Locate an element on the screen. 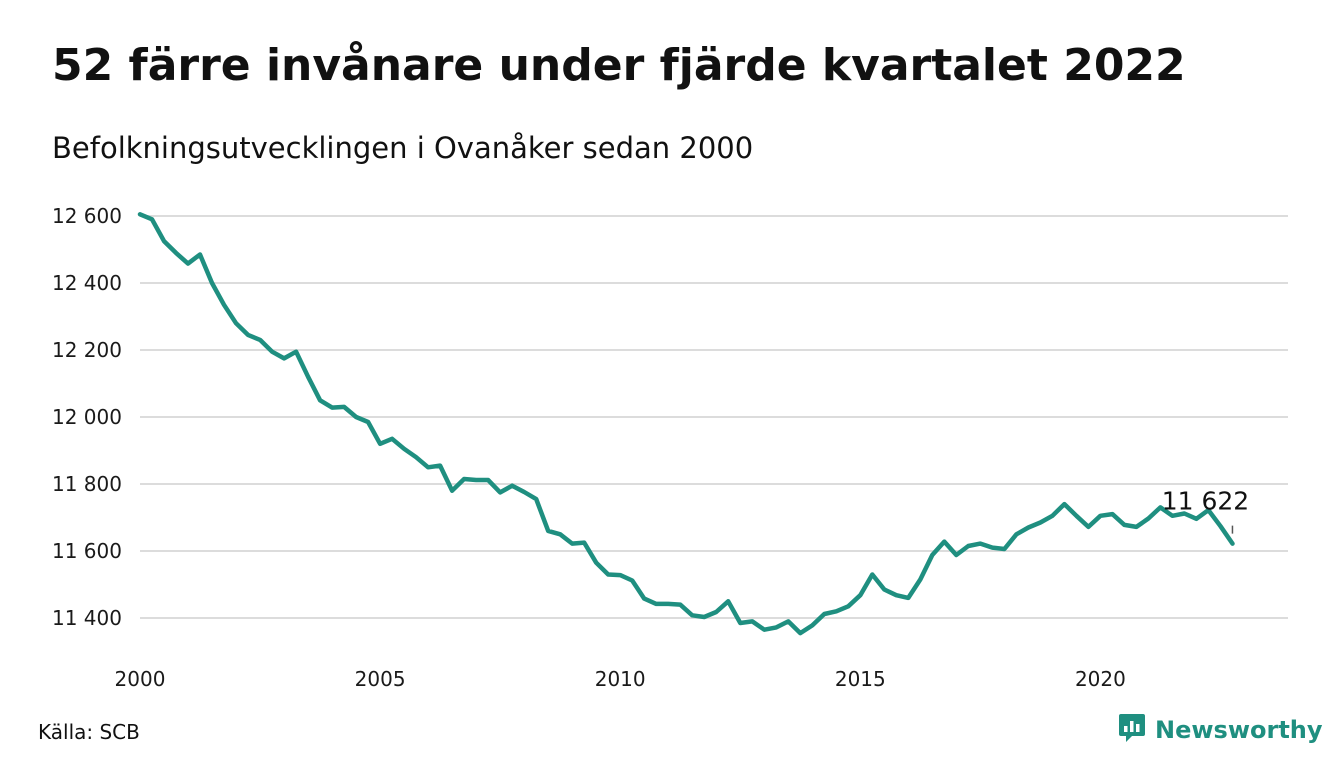  chart-speech-bubble-icon is located at coordinates (1132, 730).